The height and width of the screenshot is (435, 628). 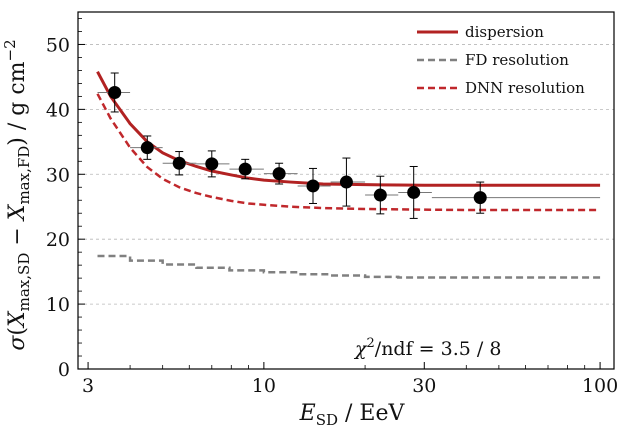 I want to click on y-tick-label: 20, so click(x=58, y=240).